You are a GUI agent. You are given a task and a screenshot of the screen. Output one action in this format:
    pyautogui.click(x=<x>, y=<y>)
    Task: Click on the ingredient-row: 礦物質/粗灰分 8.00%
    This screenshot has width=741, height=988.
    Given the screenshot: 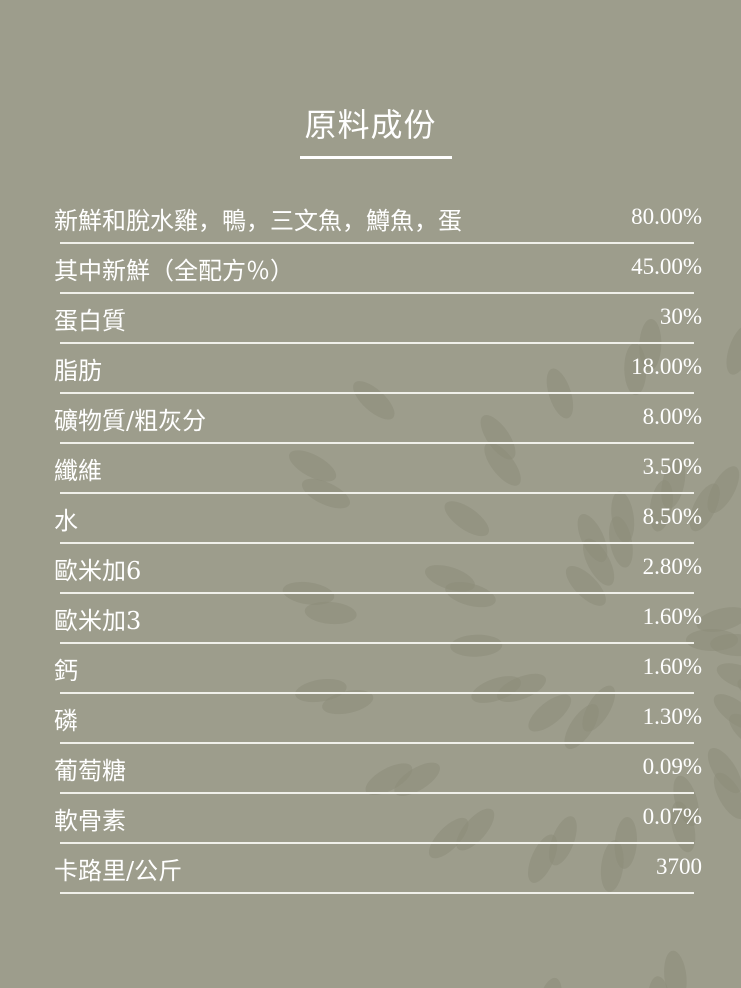 What is the action you would take?
    pyautogui.click(x=380, y=418)
    